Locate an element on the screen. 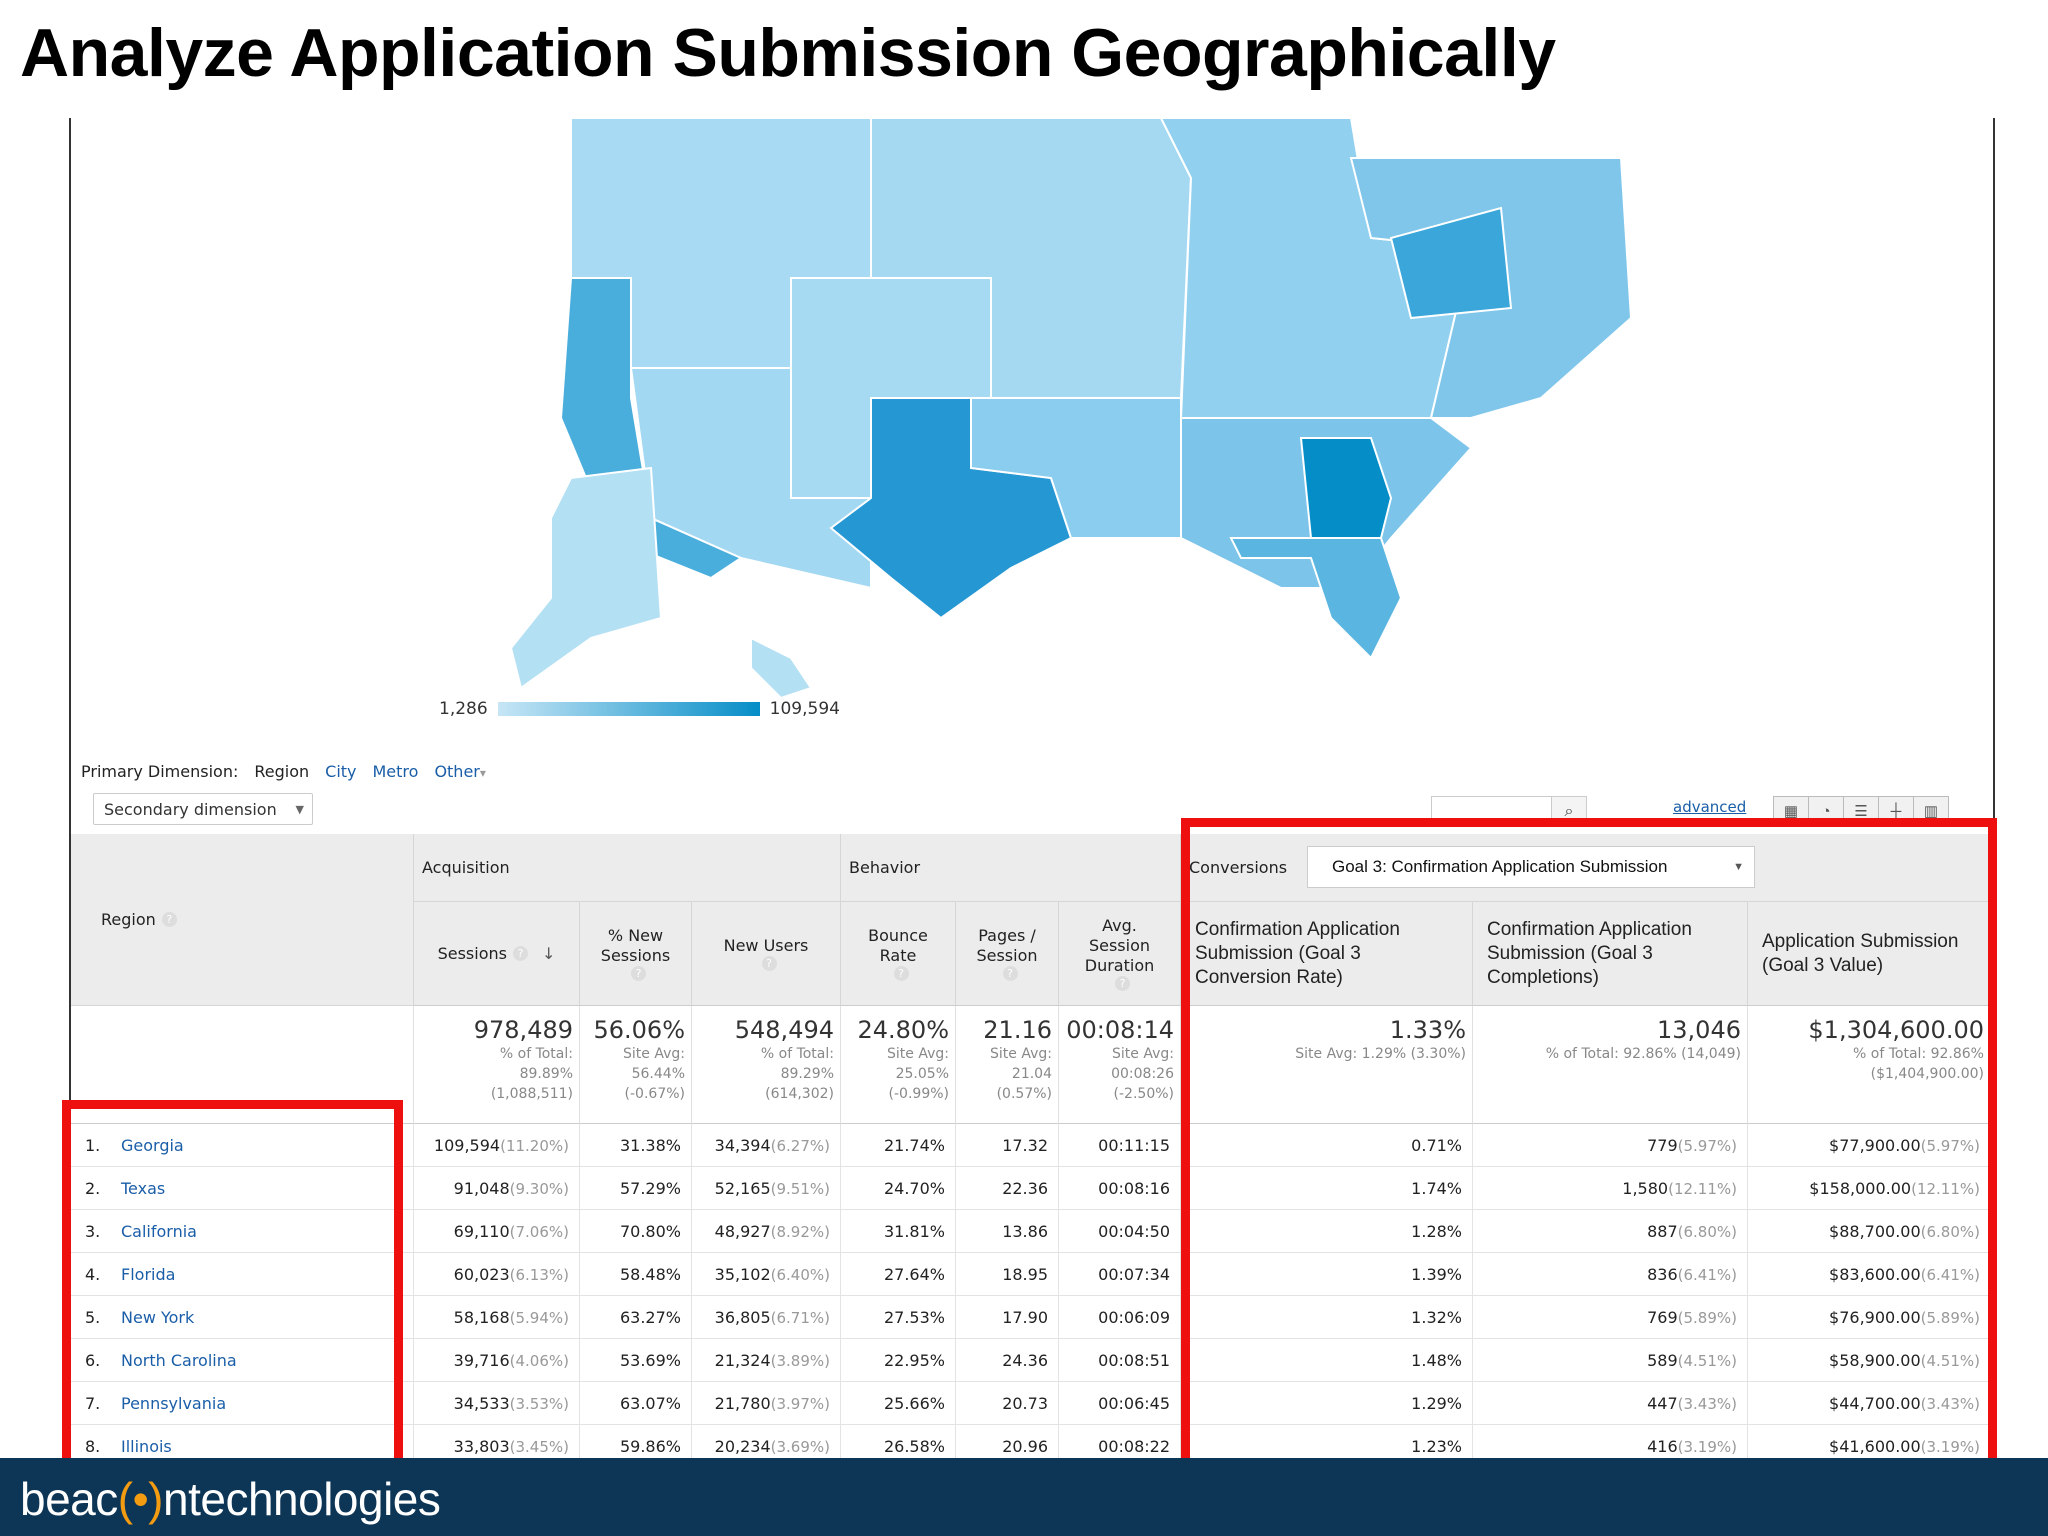 The width and height of the screenshot is (2048, 1536). new-users-cell: 48,927(8.92%) is located at coordinates (766, 1231).